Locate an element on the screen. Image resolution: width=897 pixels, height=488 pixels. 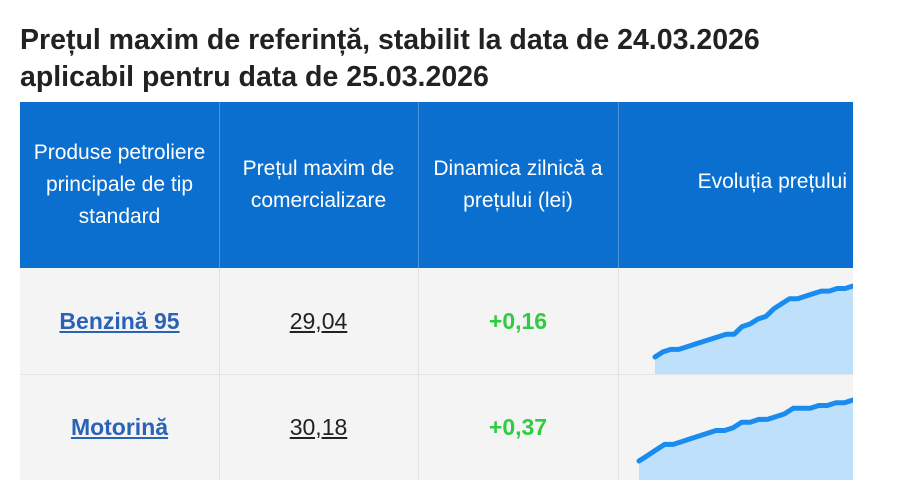
change-cell: +0,16 is located at coordinates (518, 321).